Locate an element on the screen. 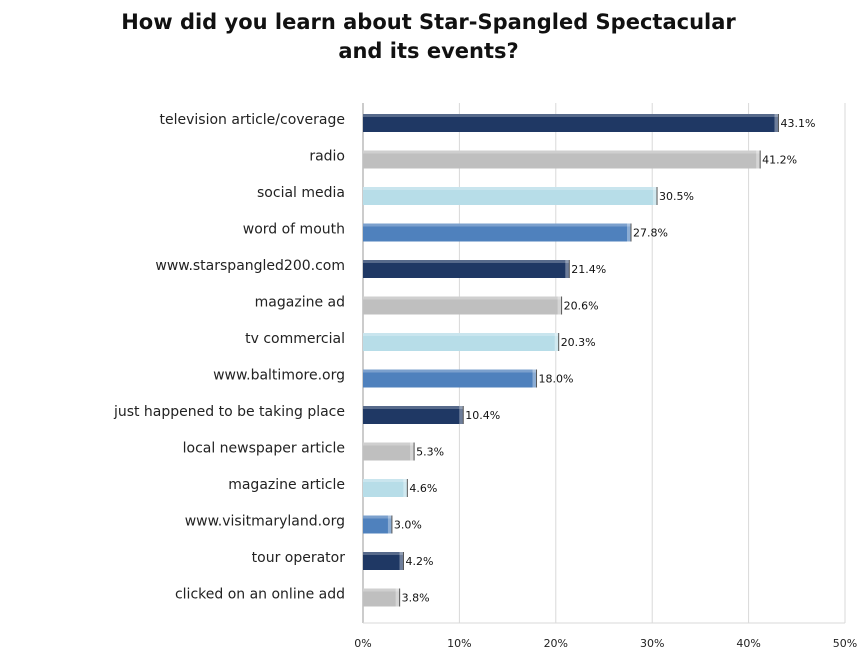 This screenshot has width=857, height=656. data-label: 43.1% is located at coordinates (797, 123).